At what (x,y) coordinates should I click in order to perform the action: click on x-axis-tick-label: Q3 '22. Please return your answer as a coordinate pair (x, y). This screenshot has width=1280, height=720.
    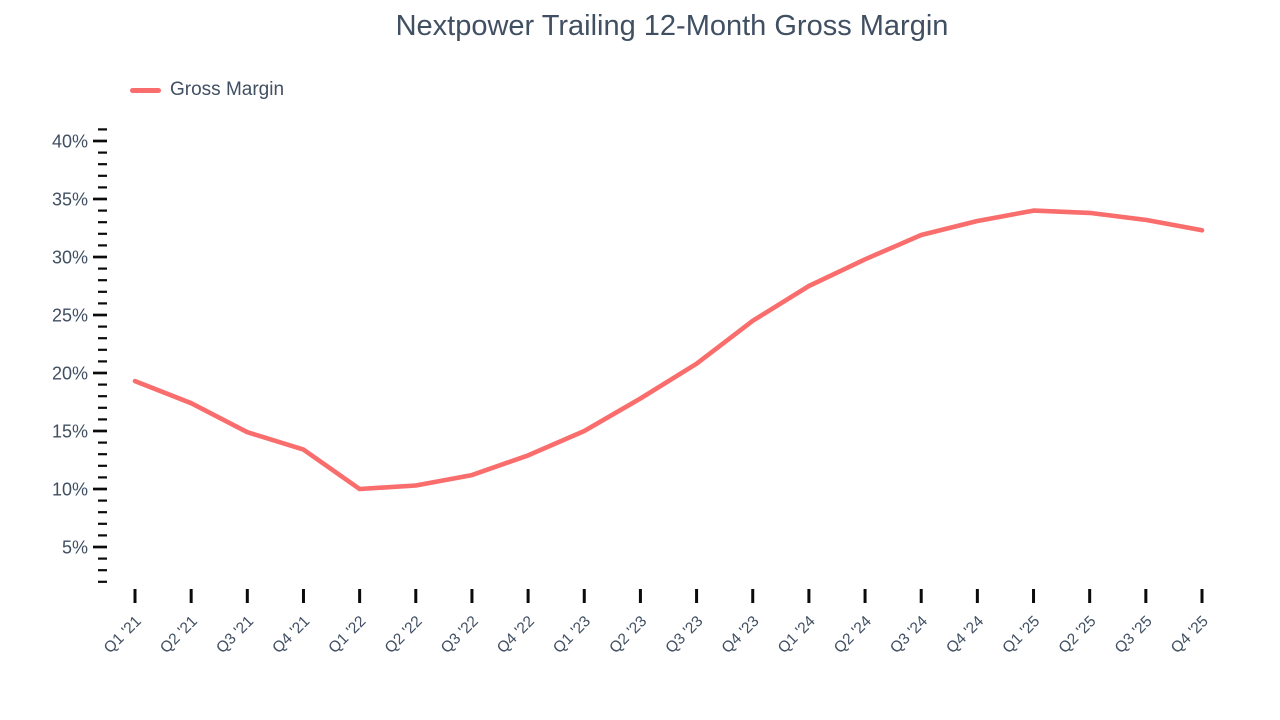
    Looking at the image, I should click on (460, 635).